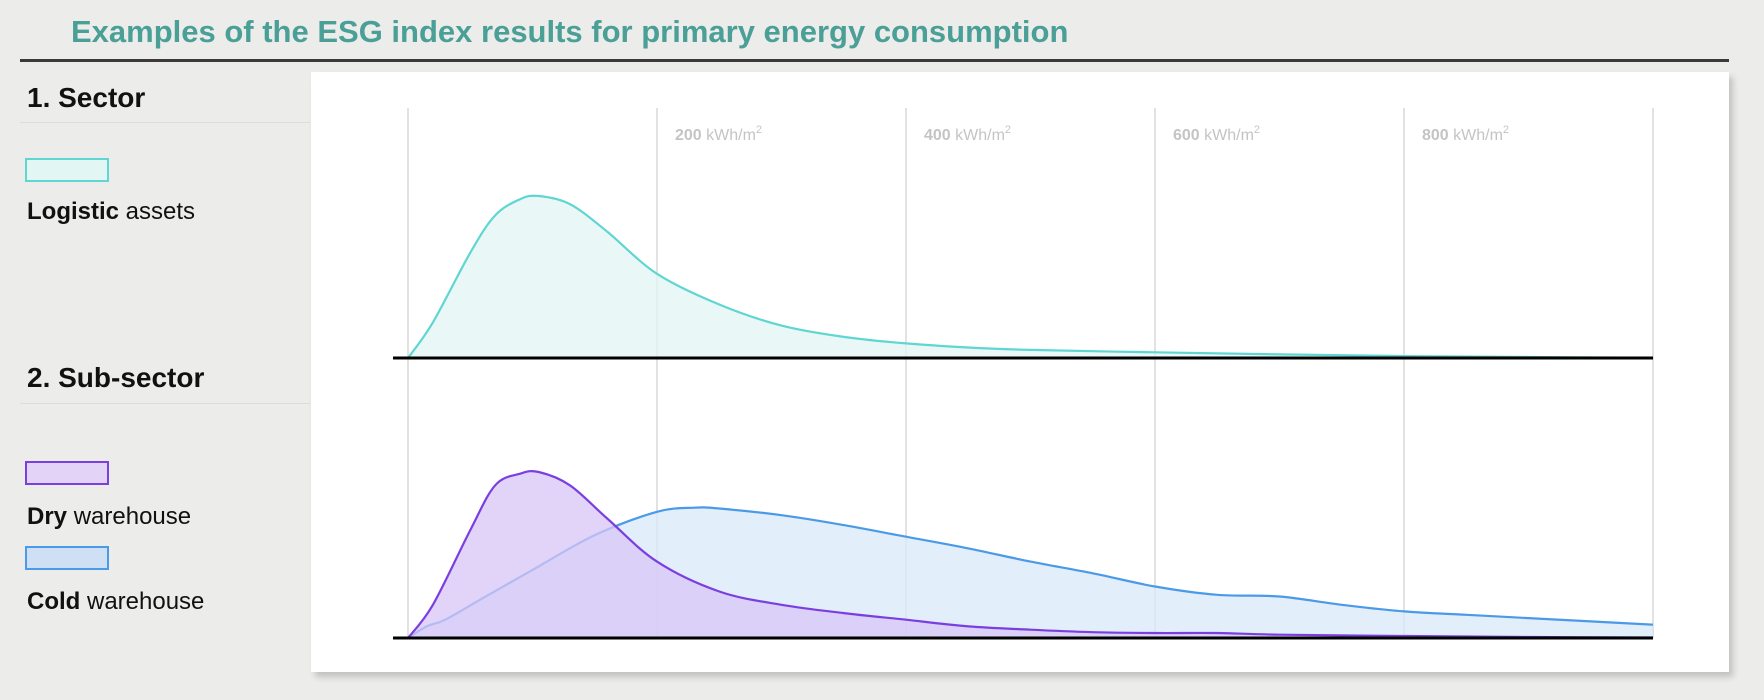  I want to click on legend-swatch-cold-warehouse, so click(67, 558).